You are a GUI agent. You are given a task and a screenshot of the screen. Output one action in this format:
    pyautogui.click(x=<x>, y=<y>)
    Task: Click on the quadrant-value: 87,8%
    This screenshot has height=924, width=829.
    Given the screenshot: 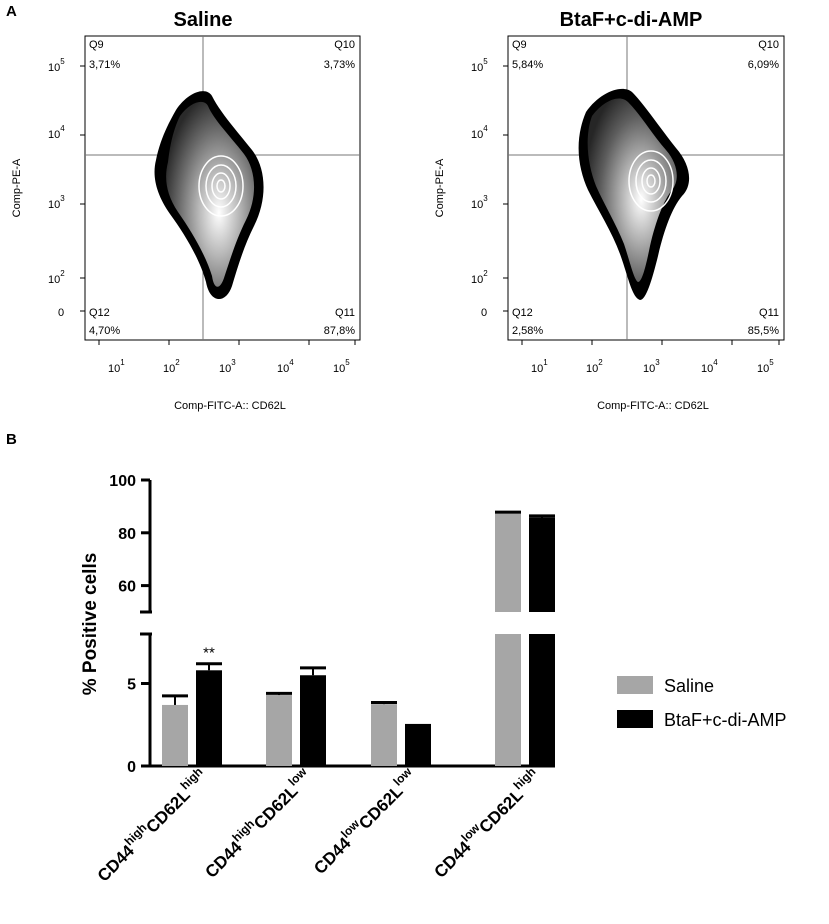 What is the action you would take?
    pyautogui.click(x=339, y=331)
    